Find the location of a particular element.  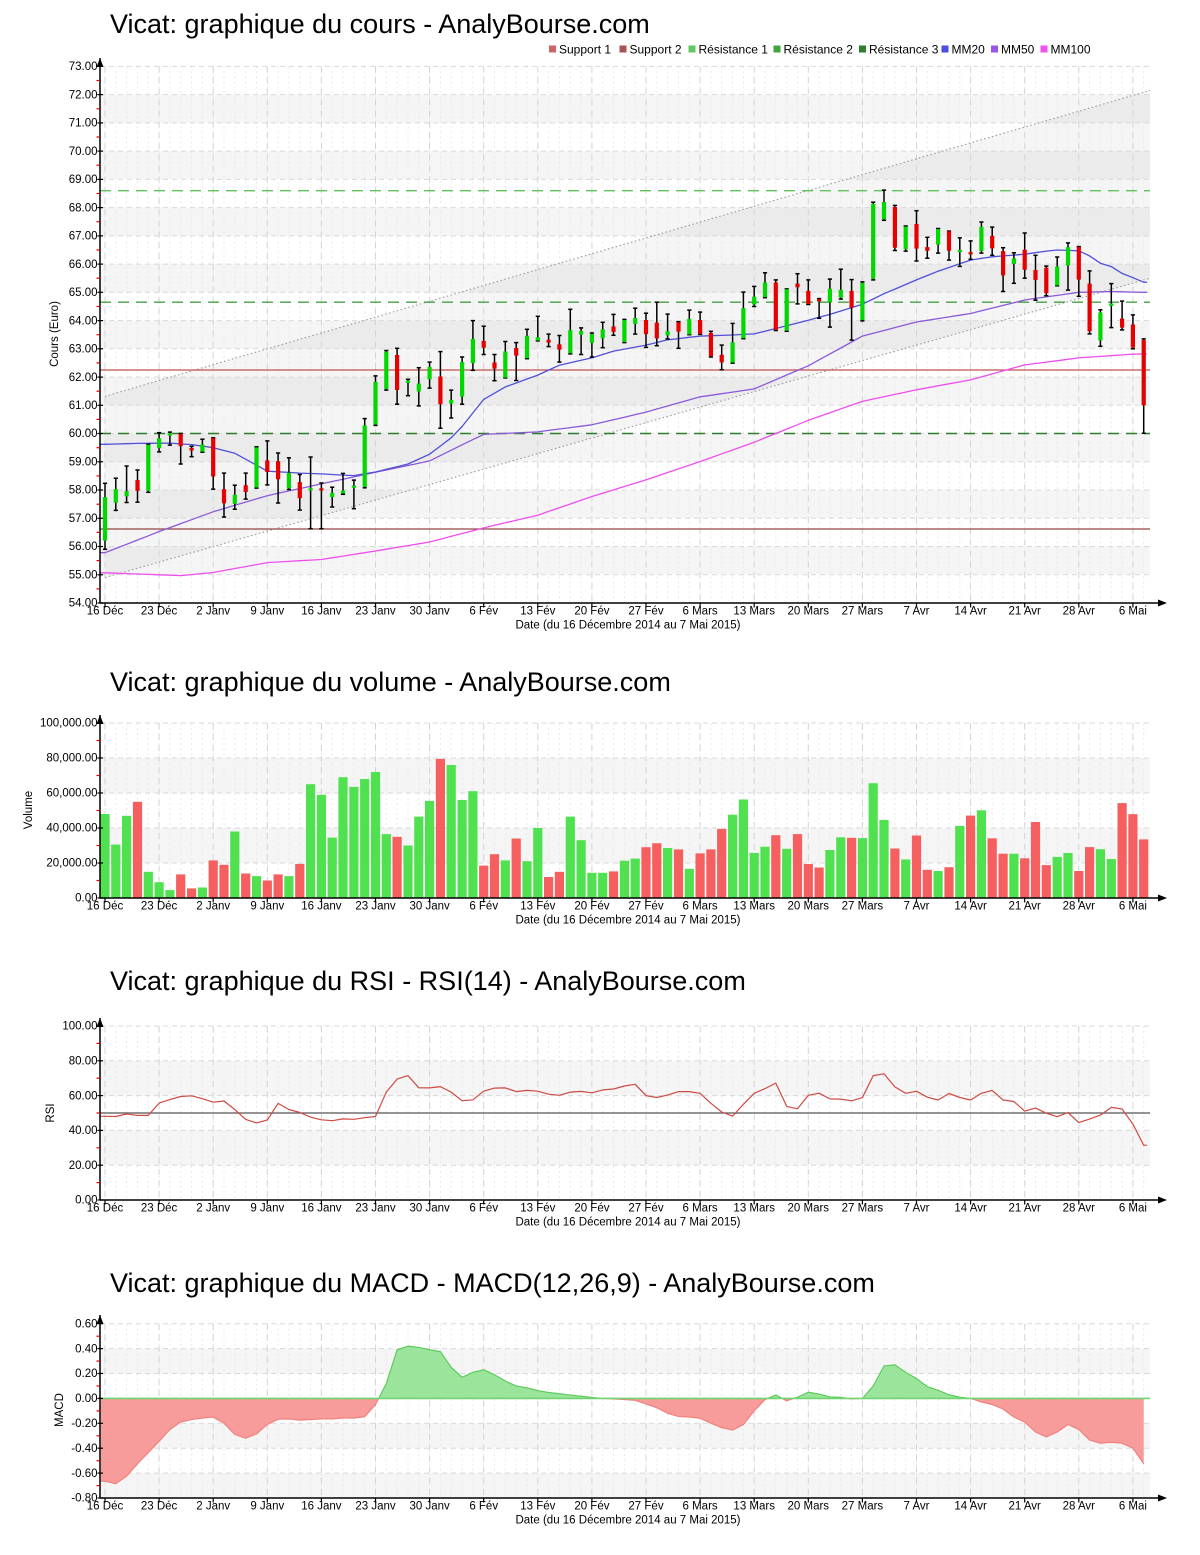

svg-text: -0.20 is located at coordinates (84, 1424).